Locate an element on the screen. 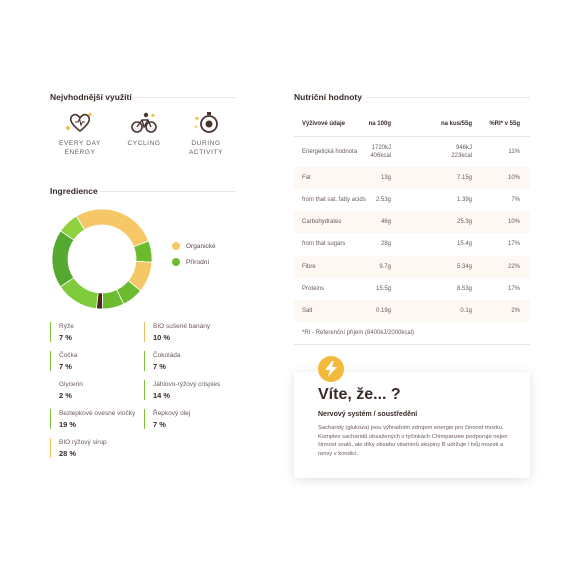 The image size is (570, 570). table-cell: 28g is located at coordinates (385, 244).